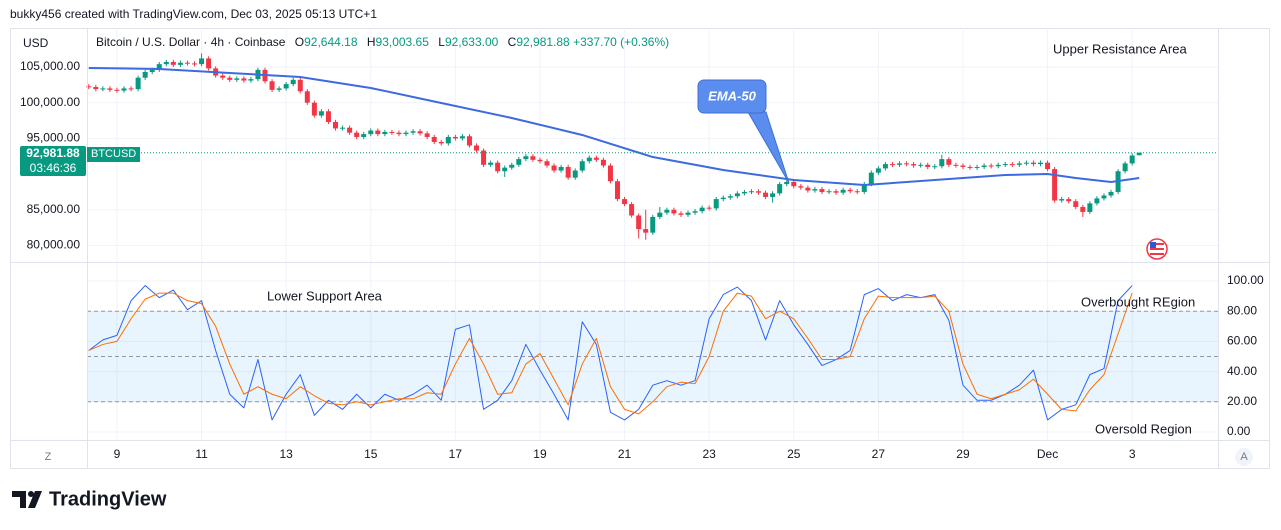  What do you see at coordinates (1239, 431) in the screenshot?
I see `y-tick-label: 0.00` at bounding box center [1239, 431].